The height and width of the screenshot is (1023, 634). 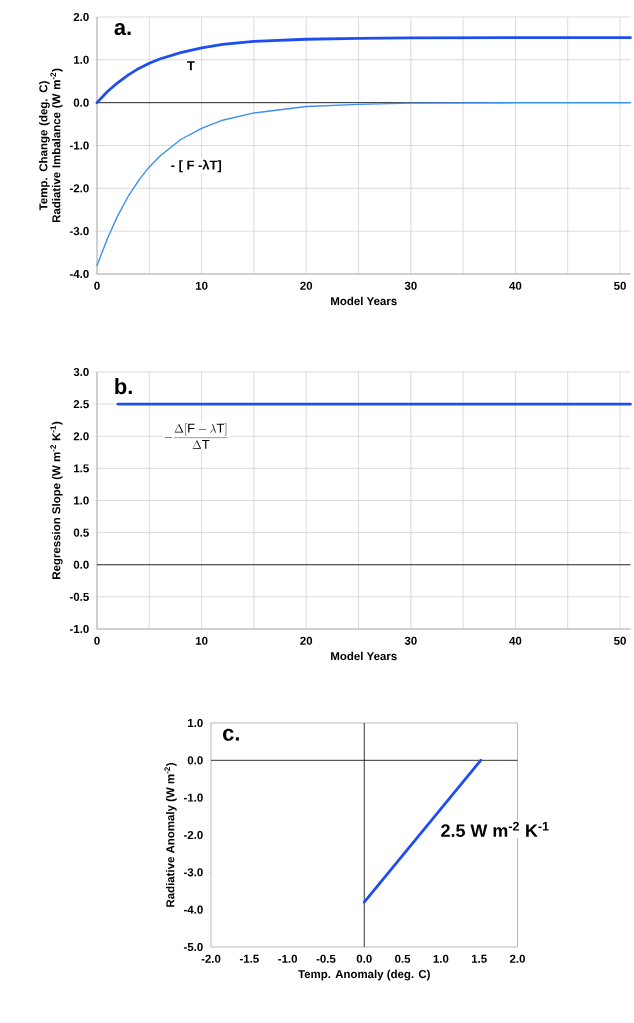 I want to click on annotation: T, so click(x=191, y=66).